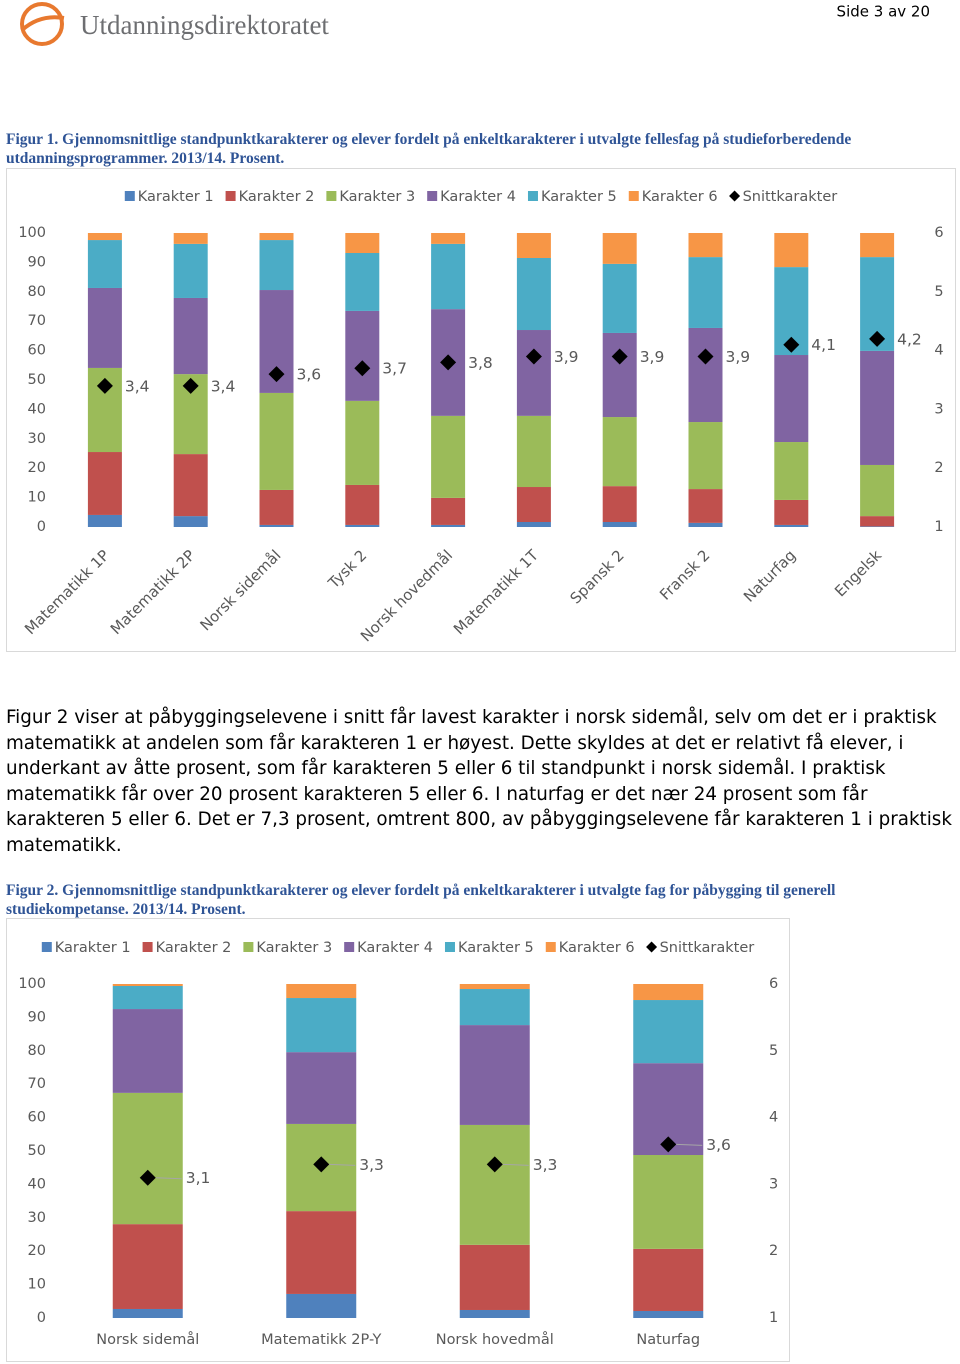  I want to click on legend-label: Karakter 6, so click(680, 197).